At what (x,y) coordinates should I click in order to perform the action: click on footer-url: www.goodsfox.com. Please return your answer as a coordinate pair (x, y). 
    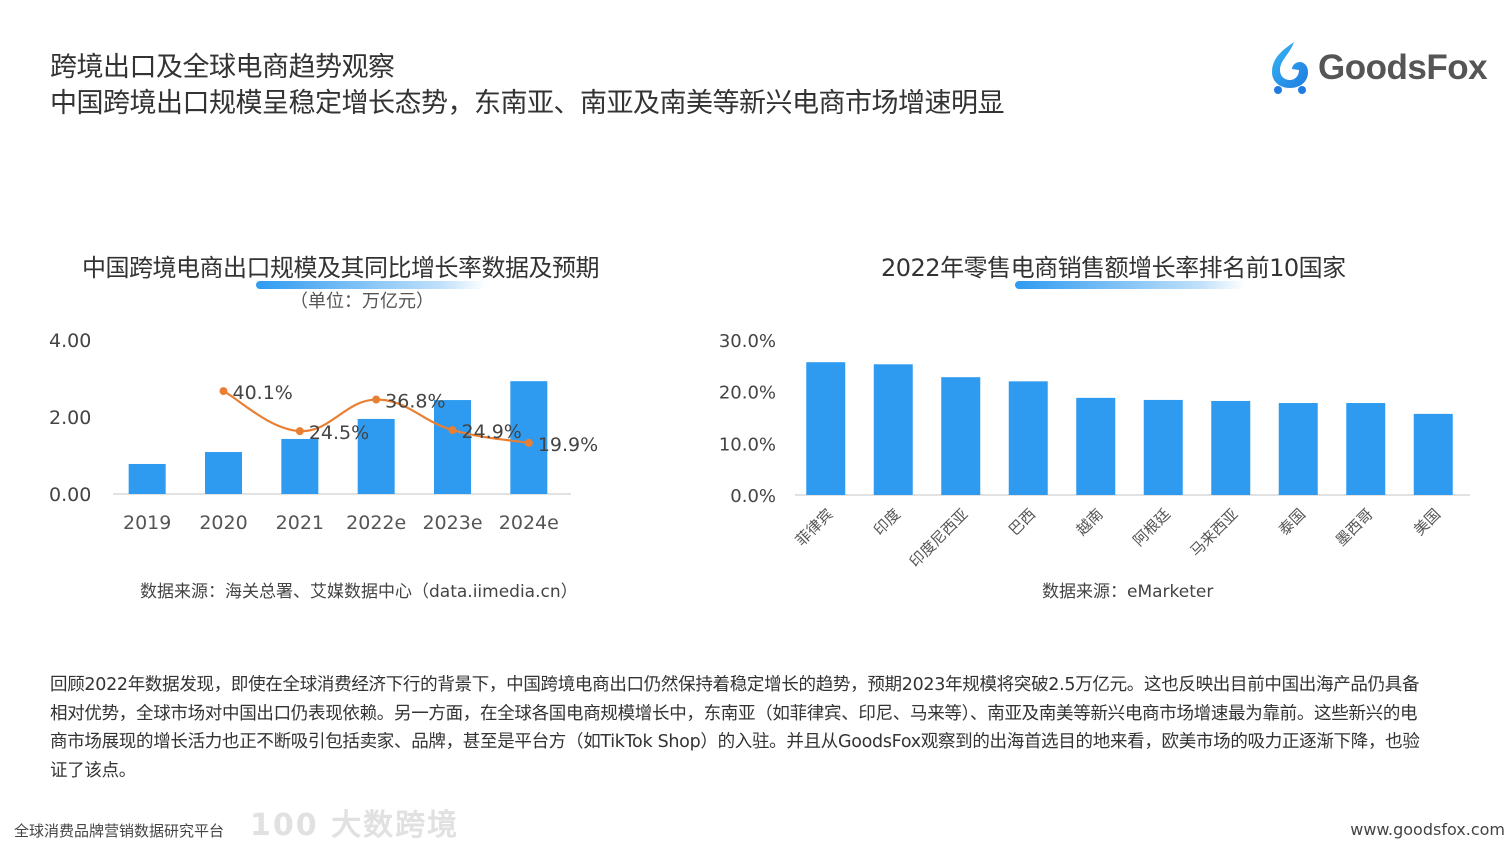
    Looking at the image, I should click on (1427, 829).